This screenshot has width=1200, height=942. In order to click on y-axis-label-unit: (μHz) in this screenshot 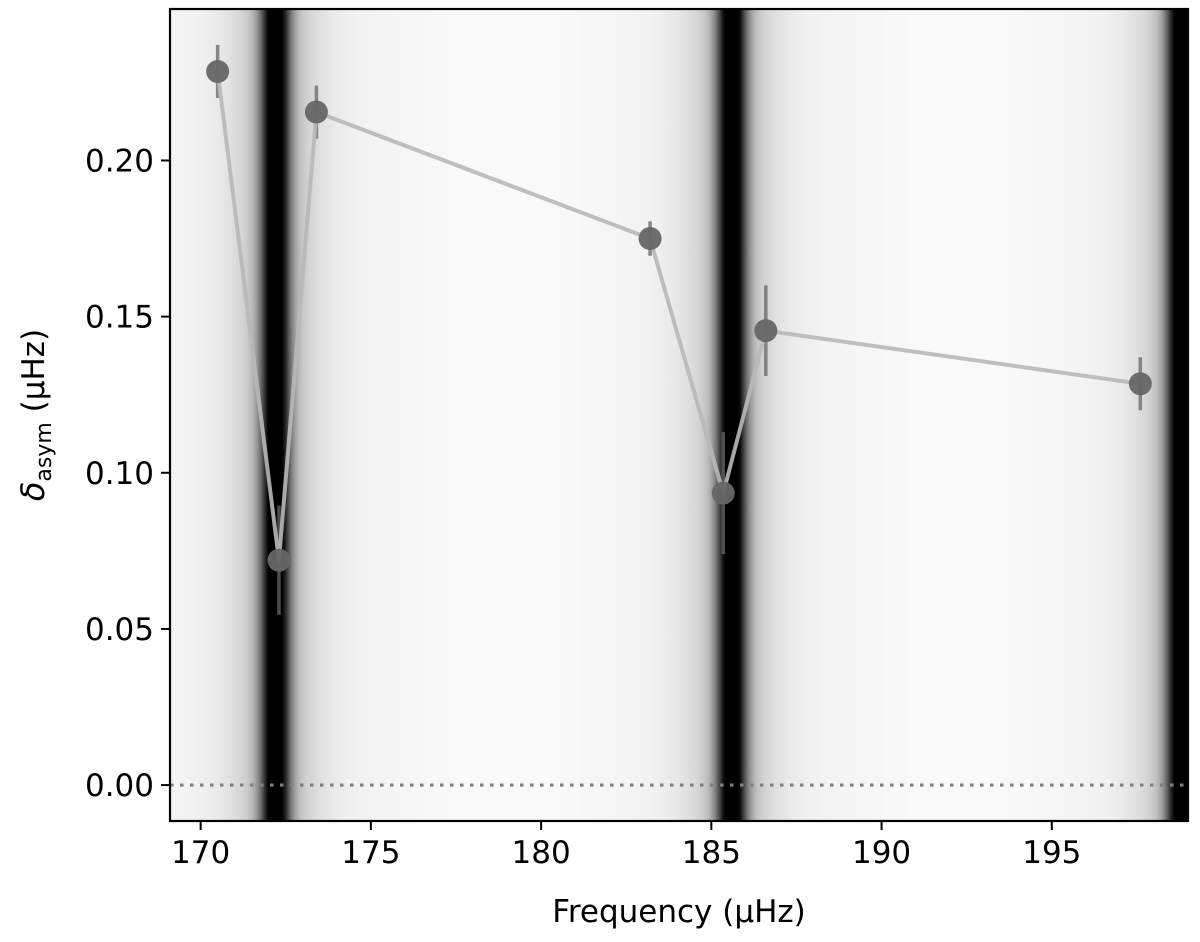, I will do `click(34, 375)`.